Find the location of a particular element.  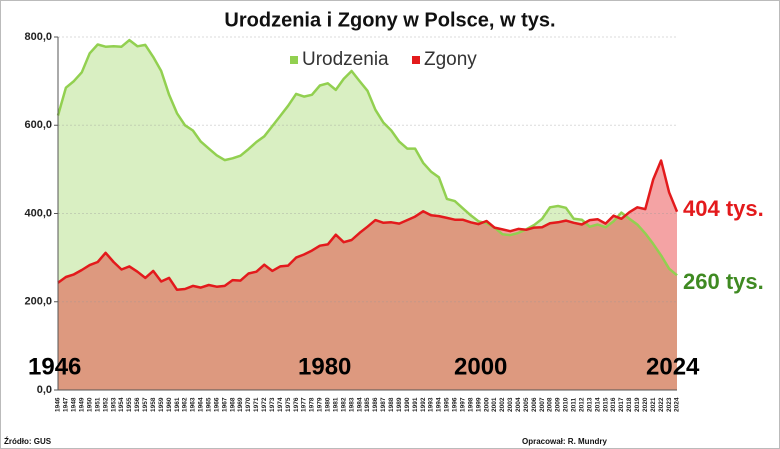

source: Źródło: GUS is located at coordinates (28, 441).